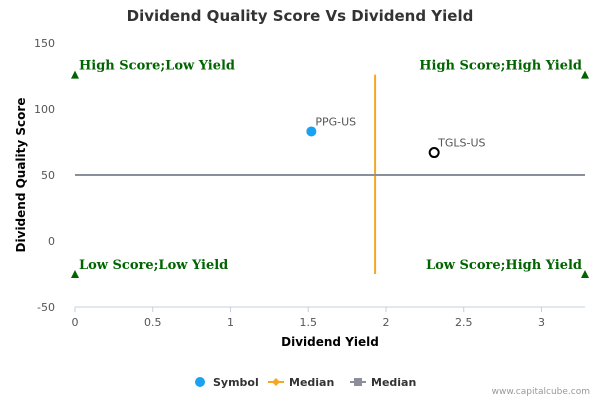 The image size is (600, 400). I want to click on x-axis-title: Dividend Yield, so click(330, 342).